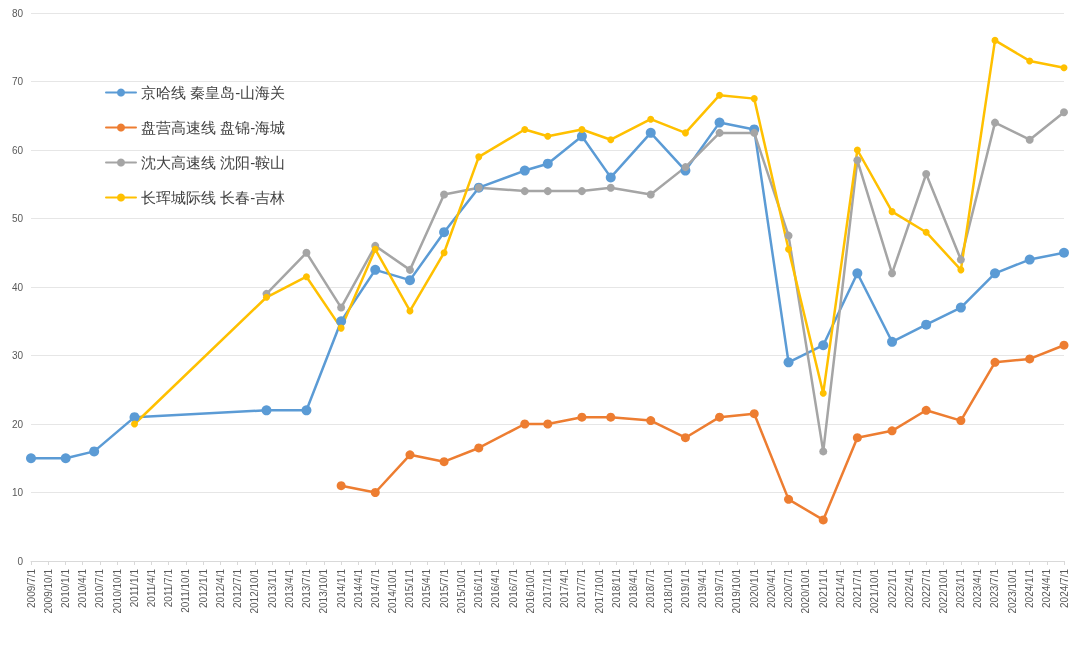  Describe the element at coordinates (530, 591) in the screenshot. I see `x-tick-label: 2016/10/1` at that location.